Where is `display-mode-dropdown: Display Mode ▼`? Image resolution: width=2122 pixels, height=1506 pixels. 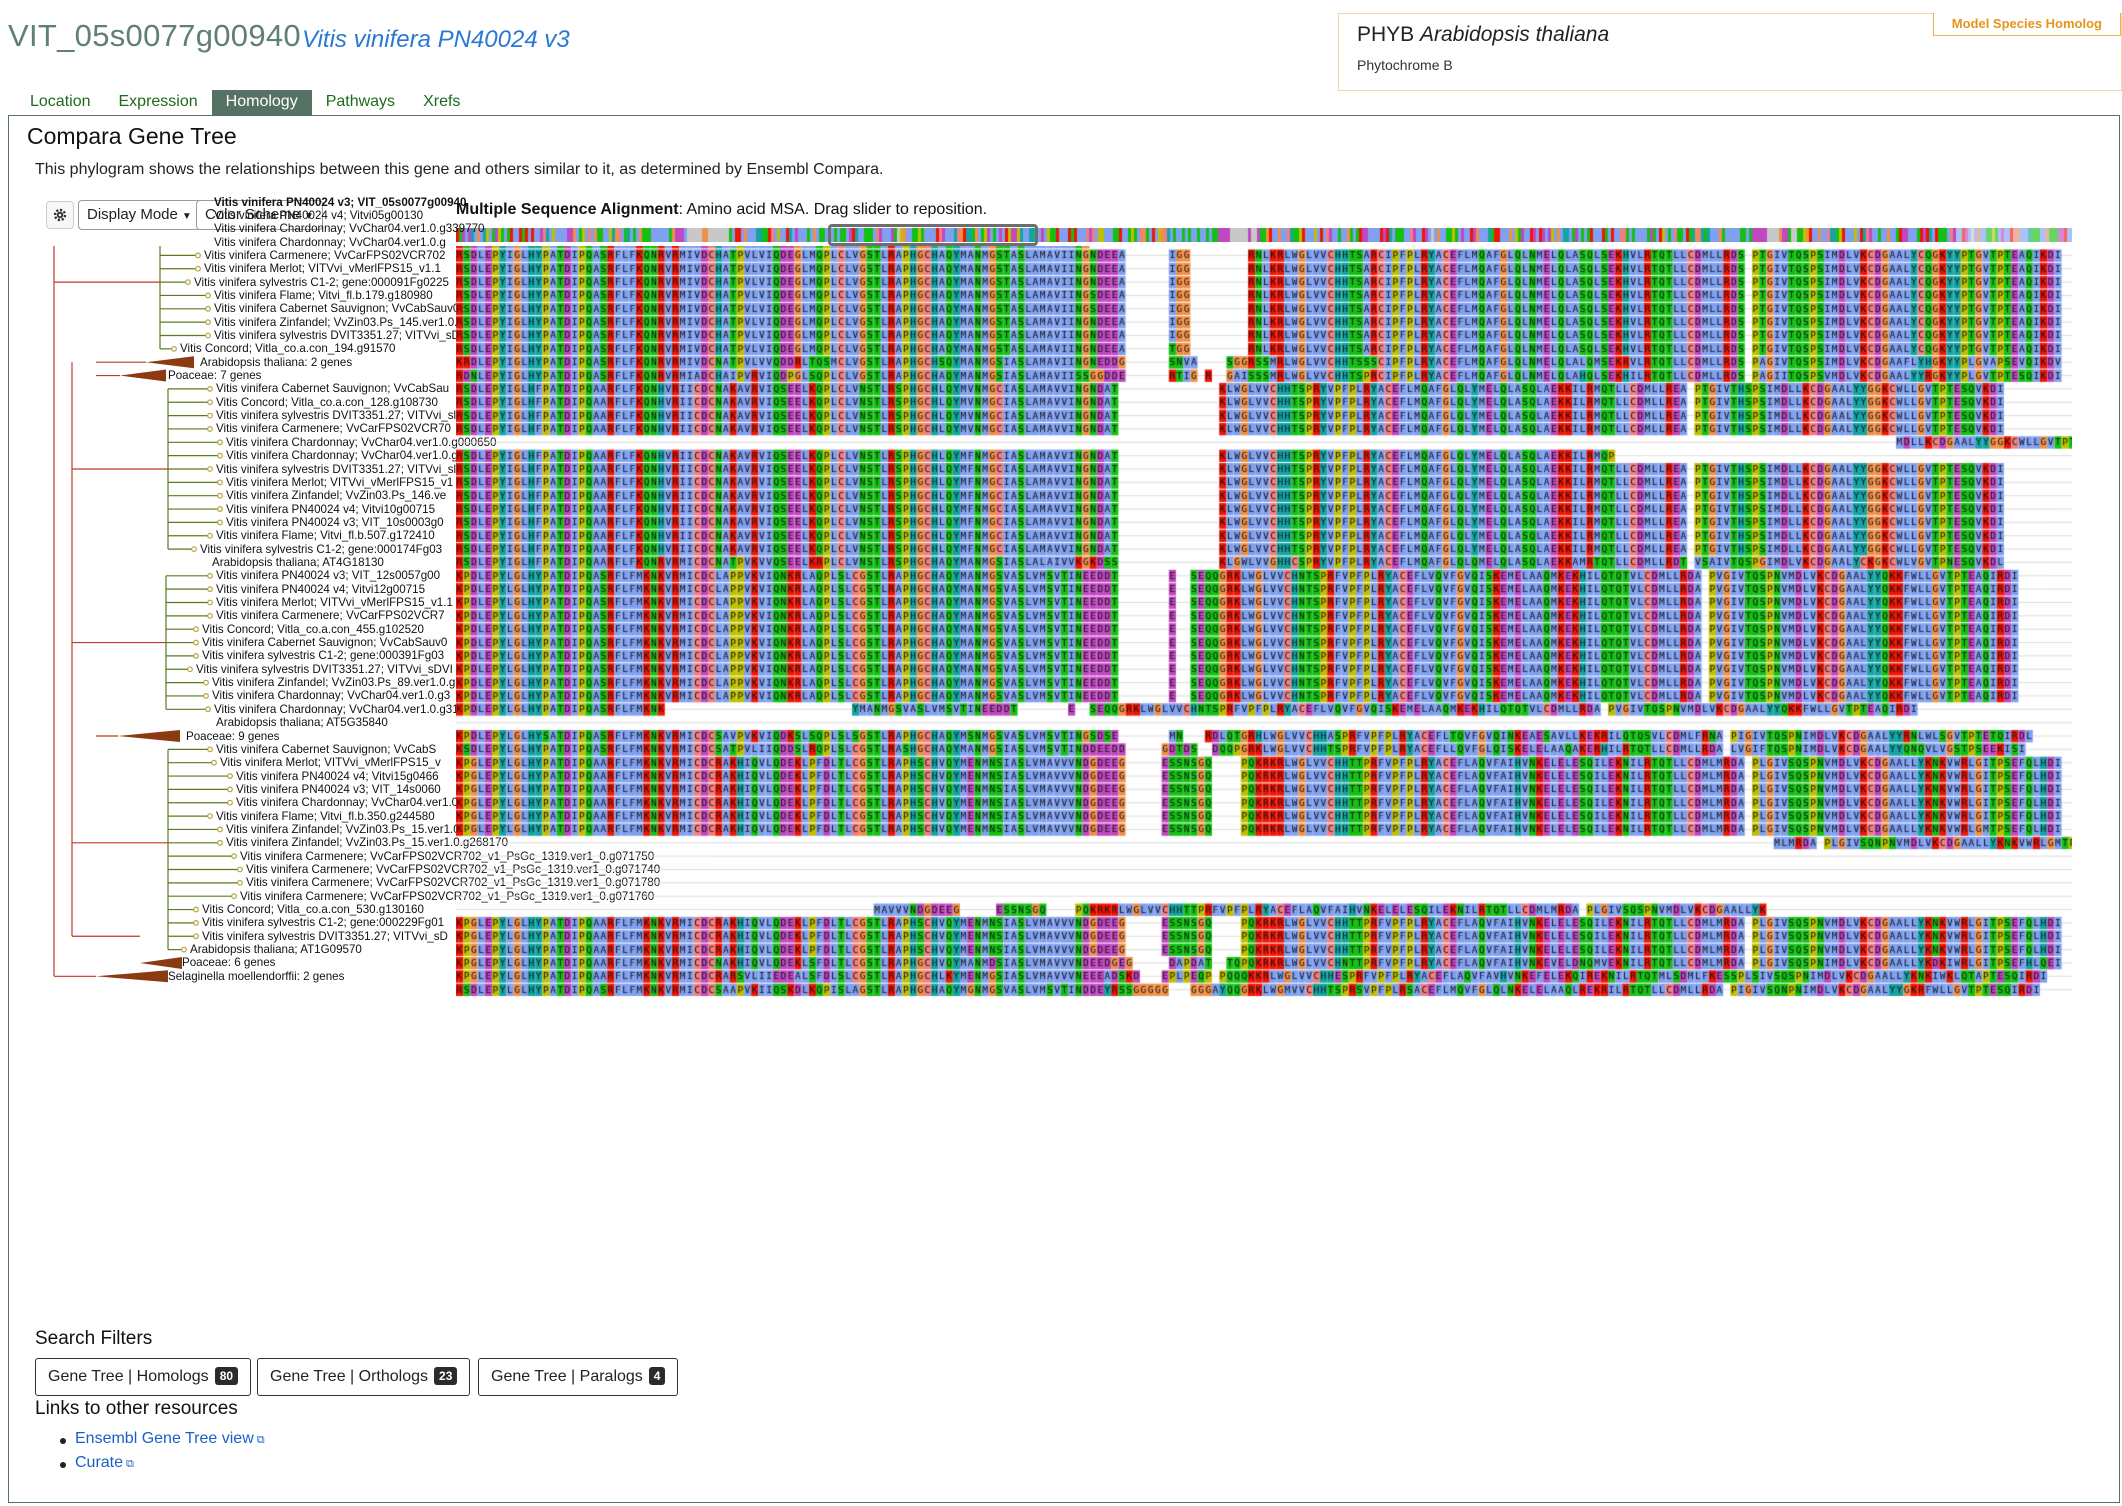 display-mode-dropdown: Display Mode ▼ is located at coordinates (139, 215).